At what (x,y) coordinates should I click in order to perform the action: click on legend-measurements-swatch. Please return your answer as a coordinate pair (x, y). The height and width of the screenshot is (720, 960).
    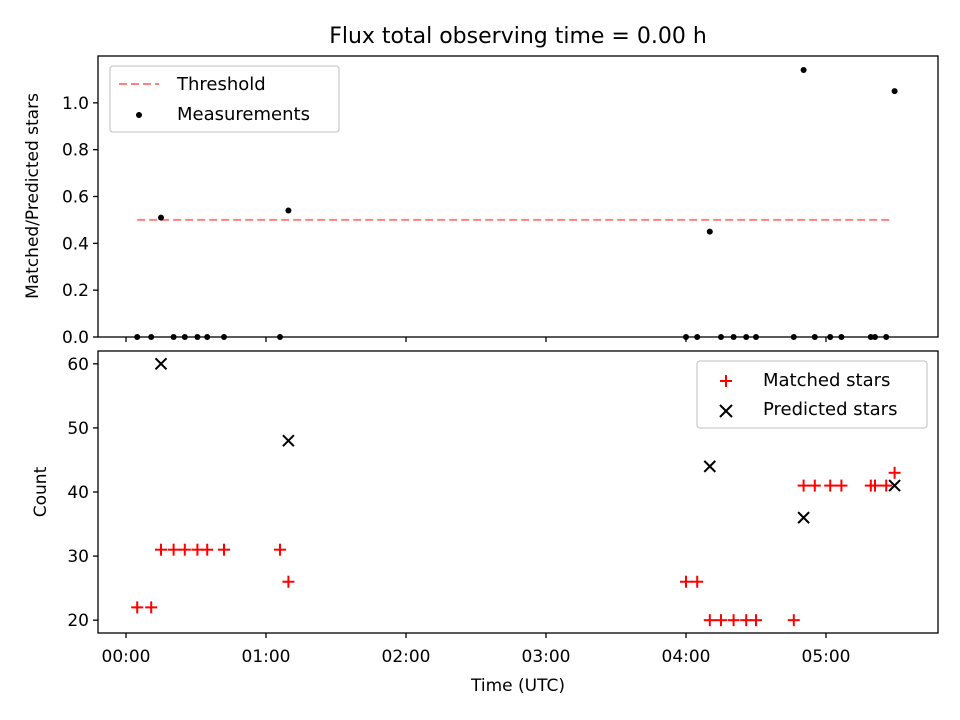
    Looking at the image, I should click on (139, 115).